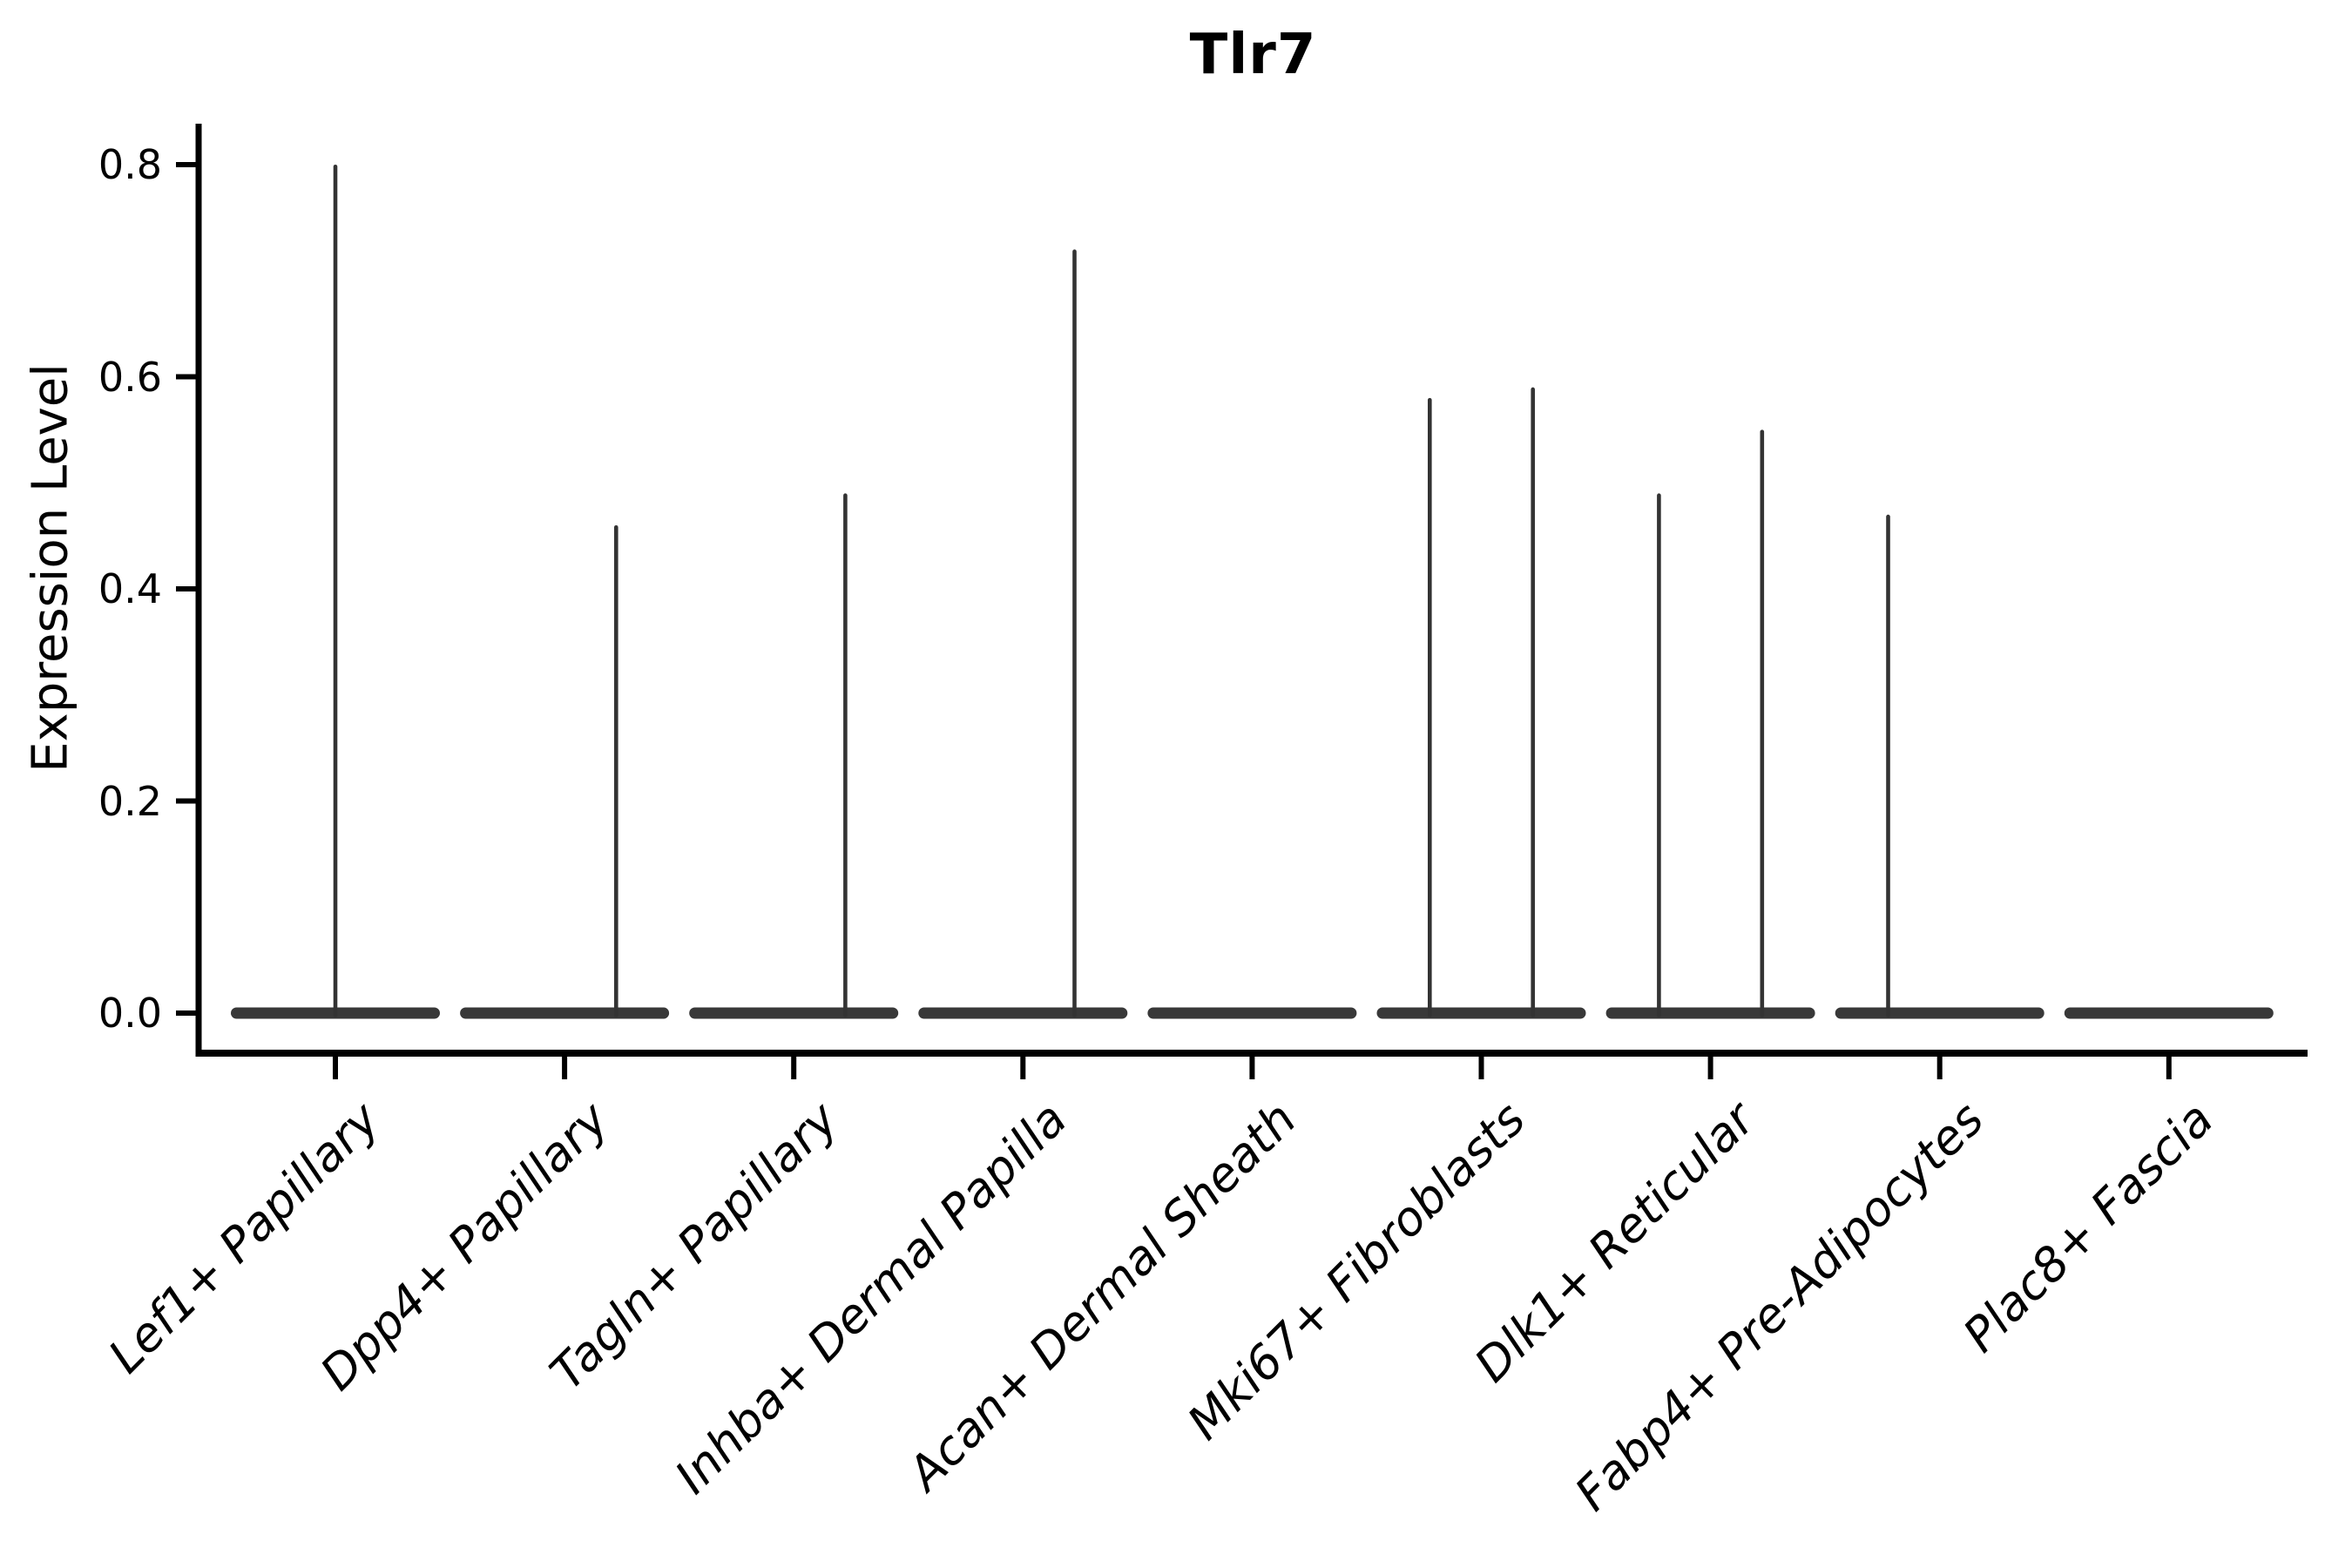 This screenshot has height=1568, width=2352. I want to click on y-tick-label: 0.8, so click(130, 164).